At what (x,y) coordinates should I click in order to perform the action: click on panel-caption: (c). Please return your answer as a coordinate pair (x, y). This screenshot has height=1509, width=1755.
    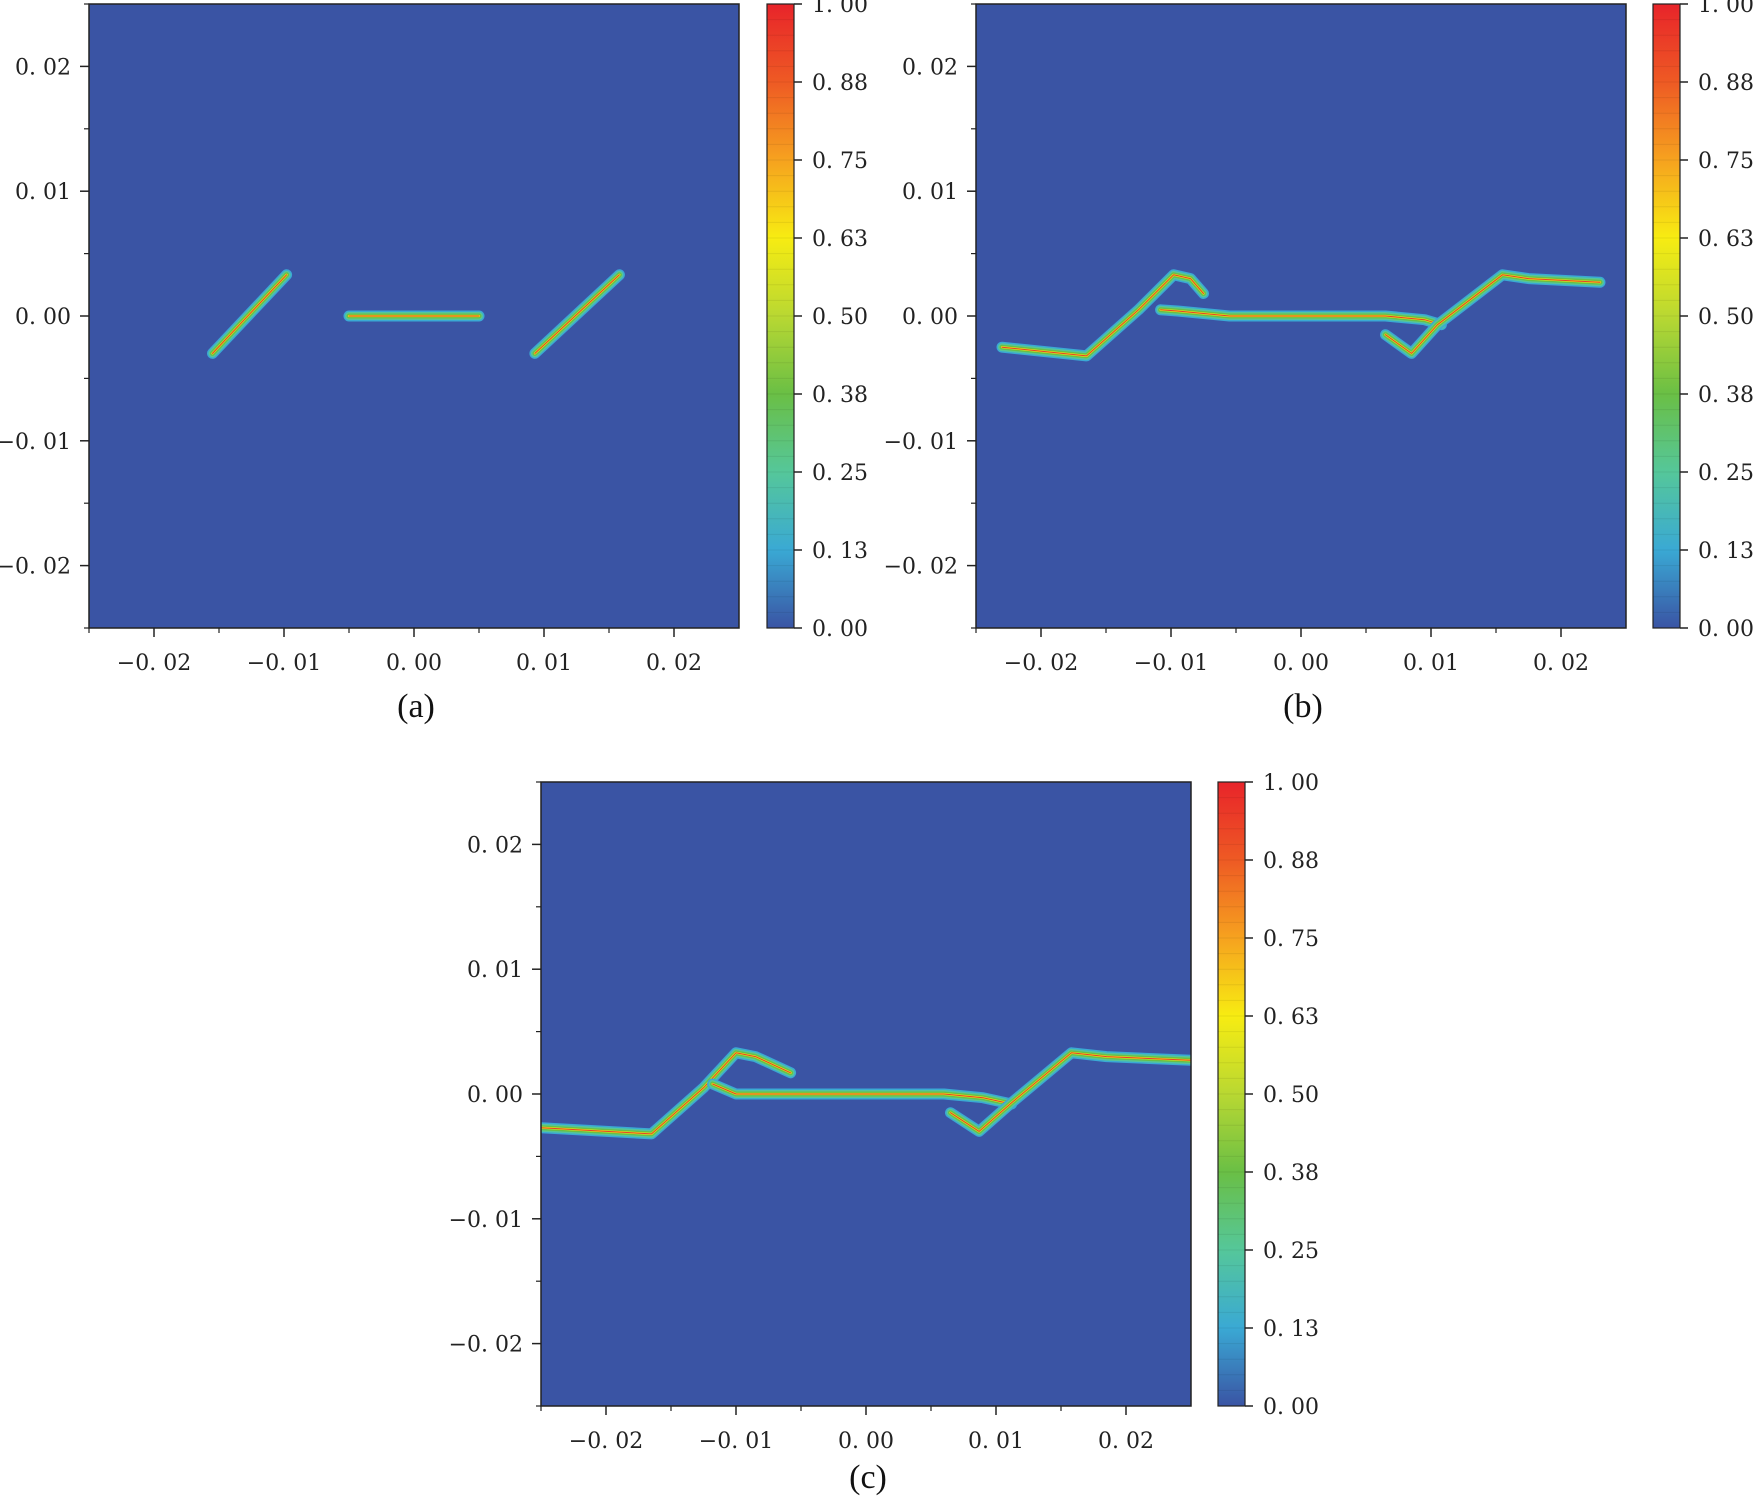
    Looking at the image, I should click on (868, 1477).